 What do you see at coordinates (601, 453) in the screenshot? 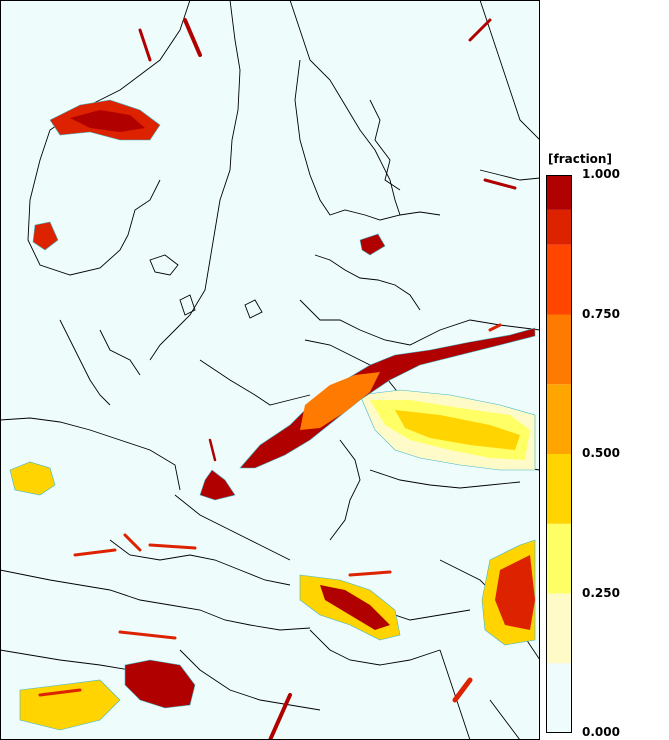
I see `colorbar-tick-label: 0.500` at bounding box center [601, 453].